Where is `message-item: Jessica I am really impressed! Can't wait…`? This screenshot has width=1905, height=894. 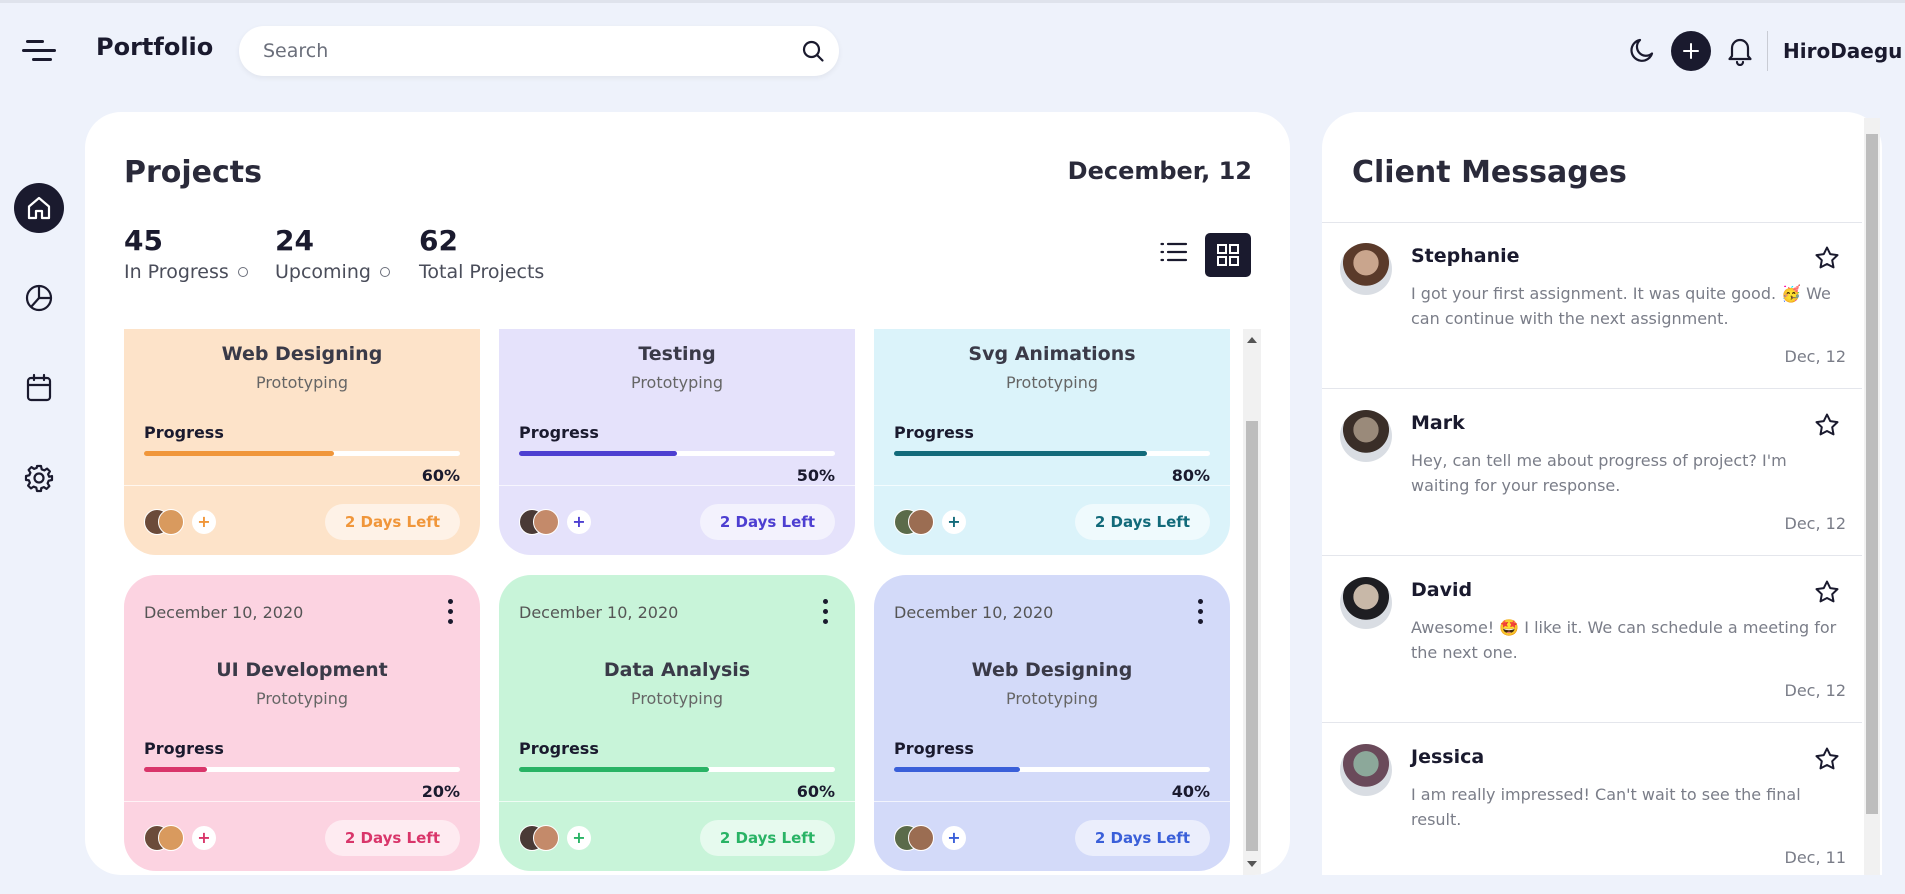
message-item: Jessica I am really impressed! Can't wait… is located at coordinates (1592, 799).